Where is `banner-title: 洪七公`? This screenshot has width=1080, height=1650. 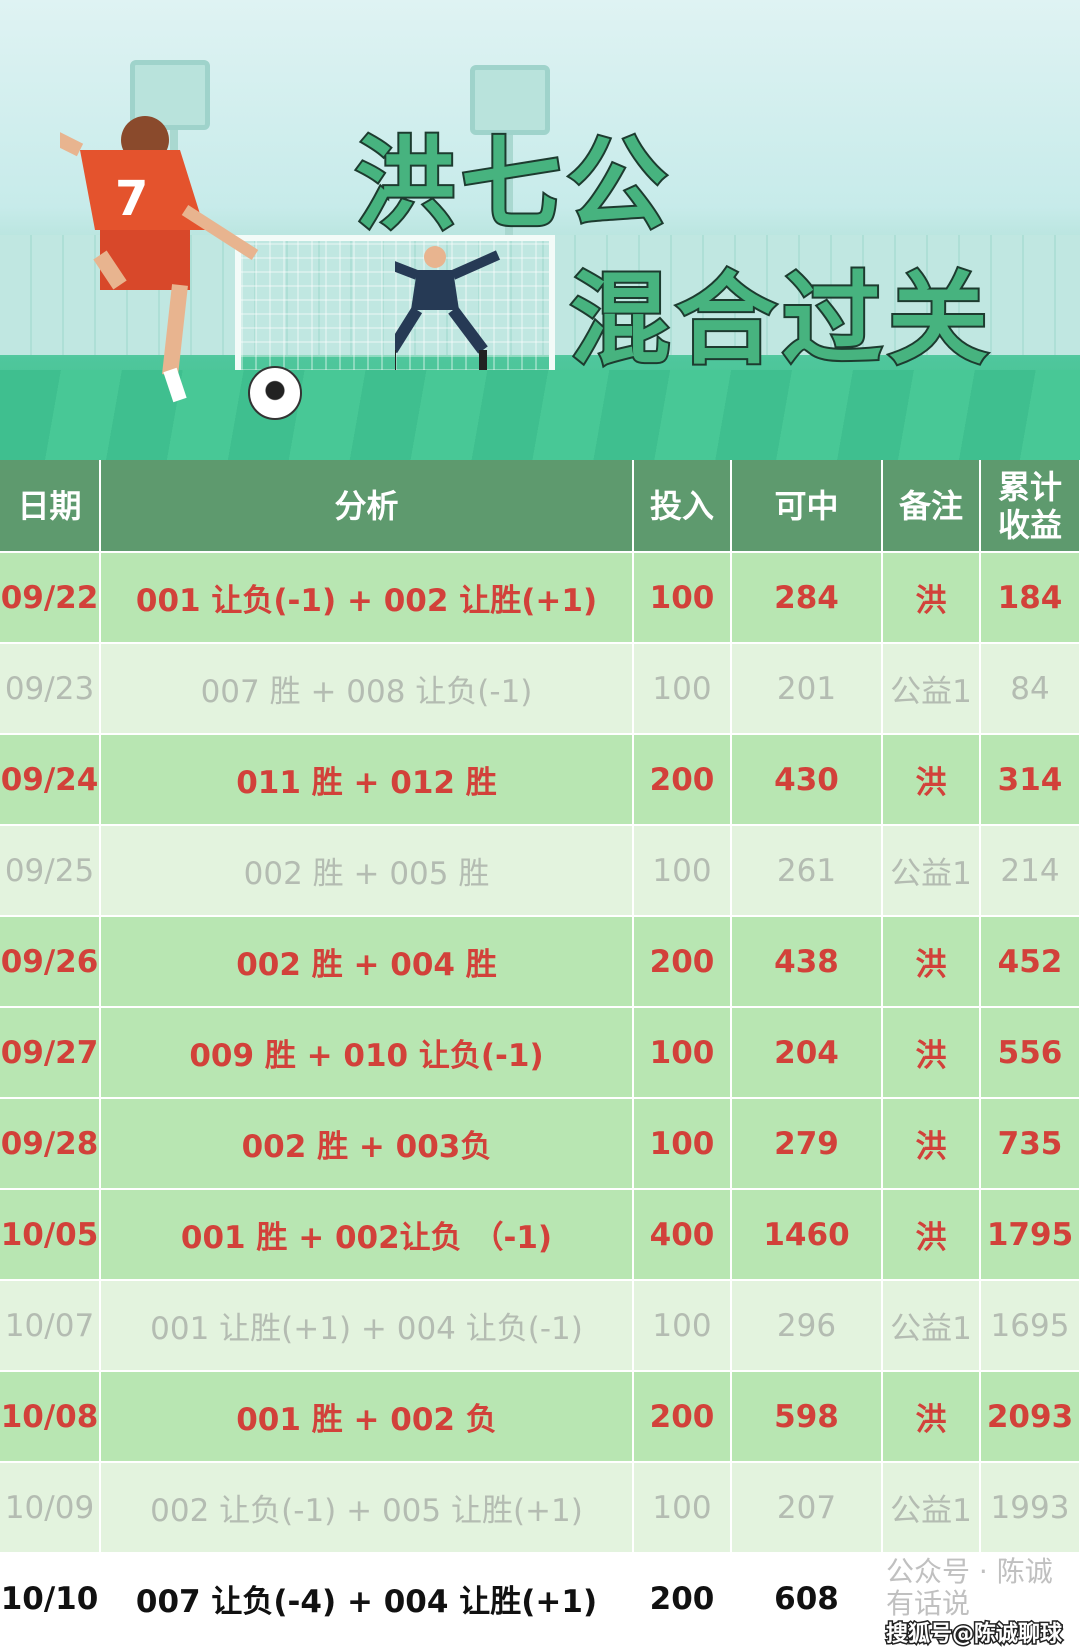
banner-title: 洪七公 is located at coordinates (513, 184).